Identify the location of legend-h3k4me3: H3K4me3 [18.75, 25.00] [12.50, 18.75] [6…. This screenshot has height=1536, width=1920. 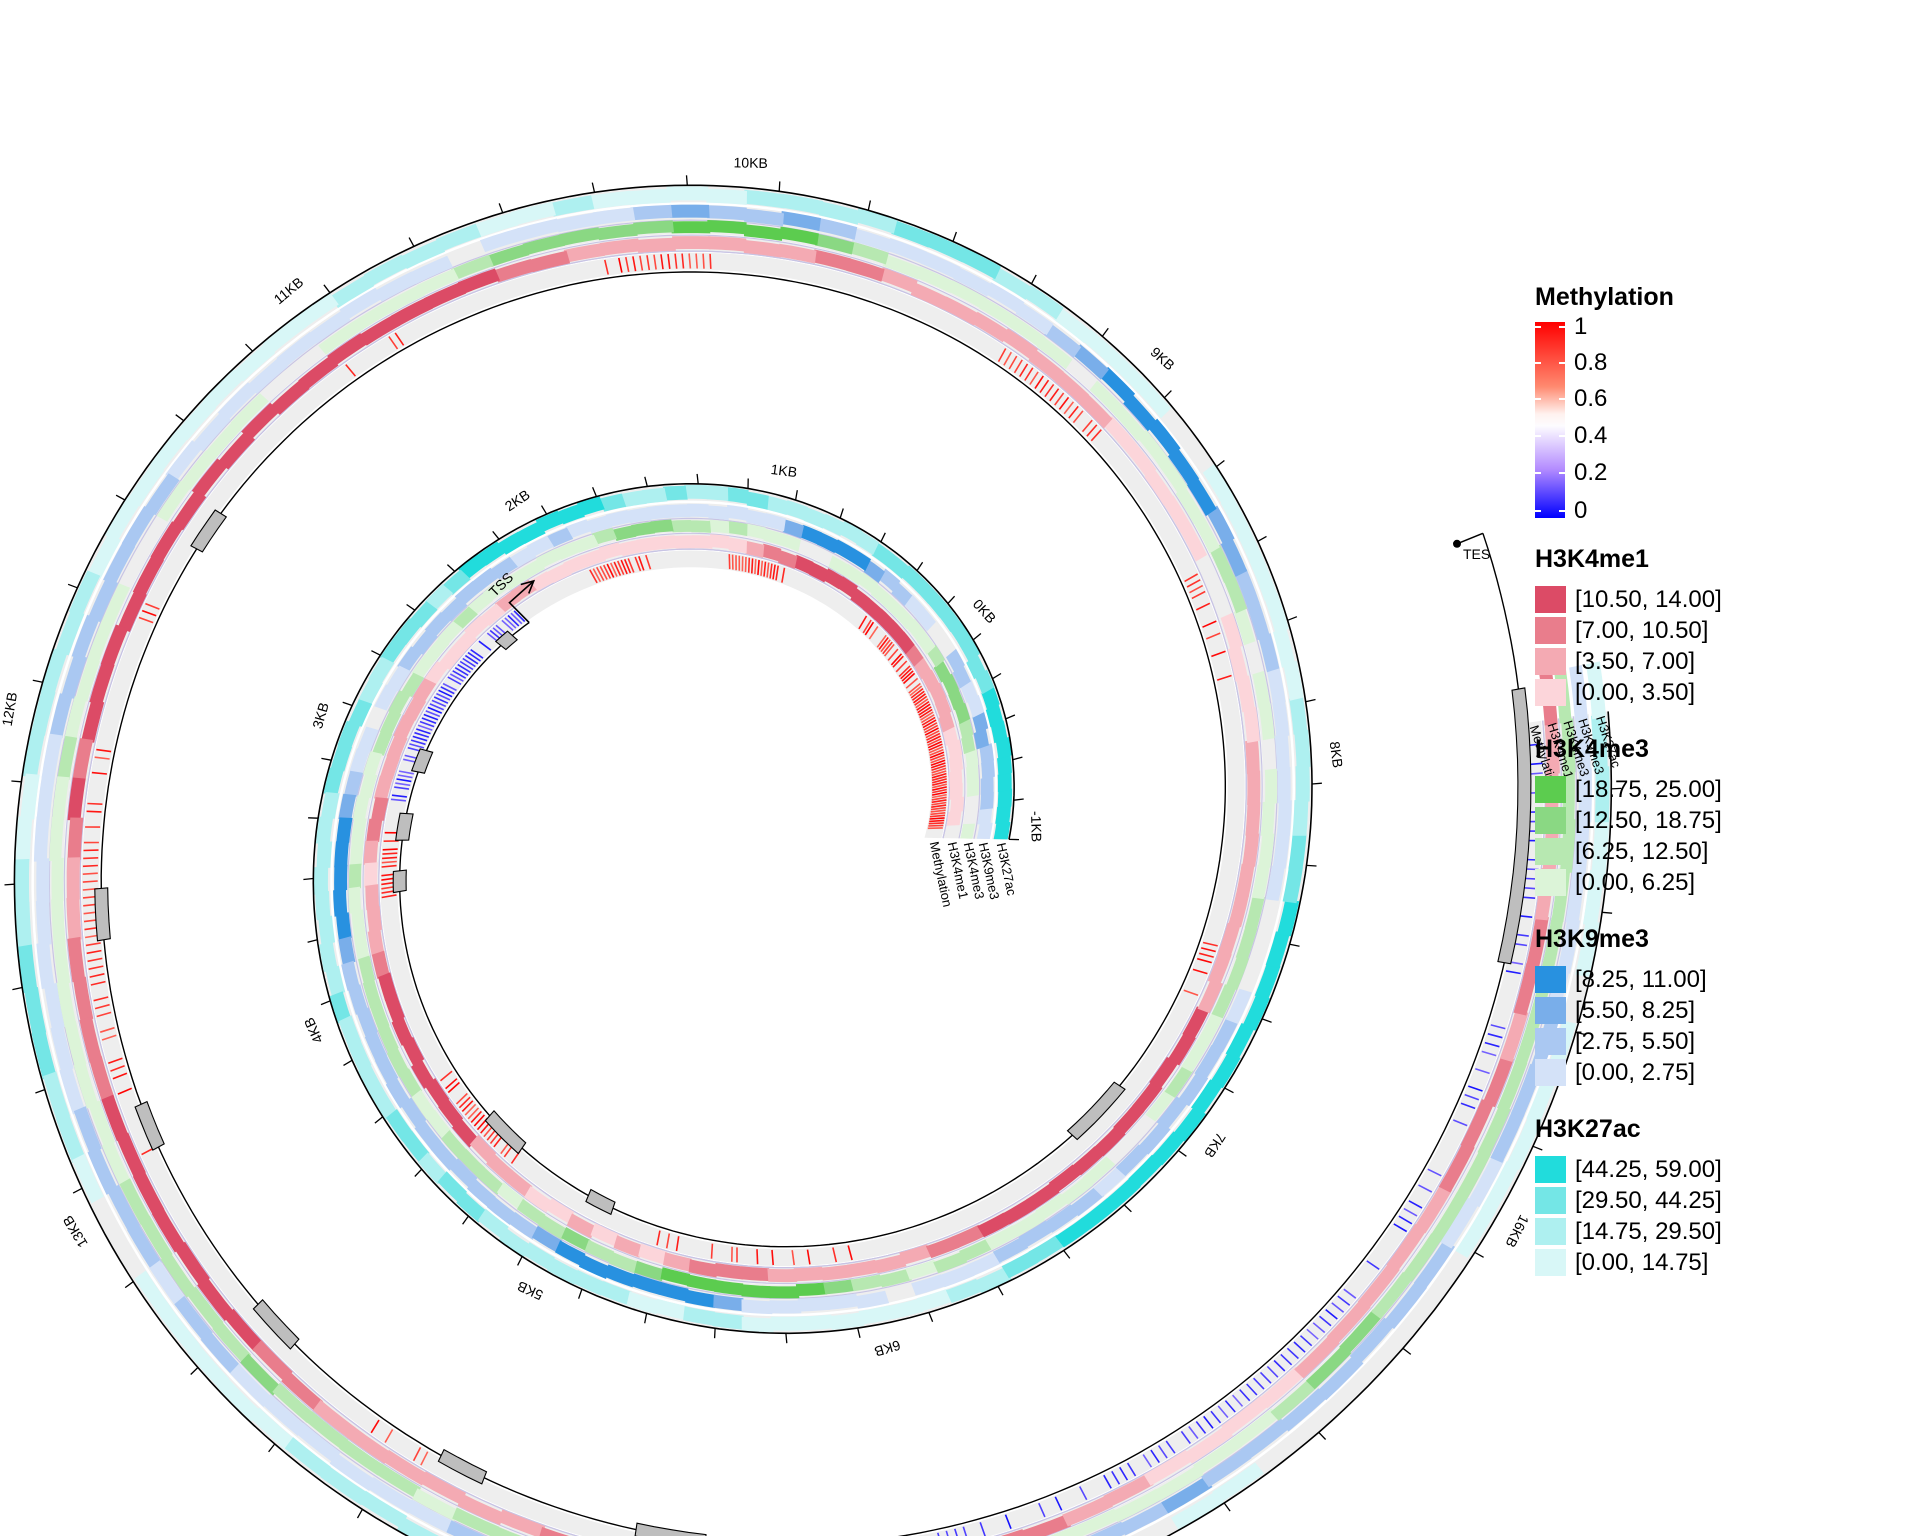
(1715, 817).